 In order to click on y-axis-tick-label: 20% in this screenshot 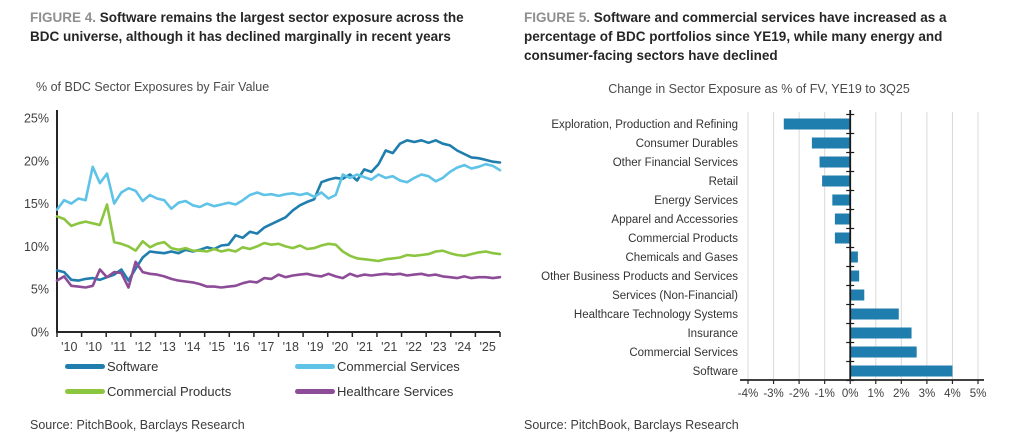, I will do `click(36, 161)`.